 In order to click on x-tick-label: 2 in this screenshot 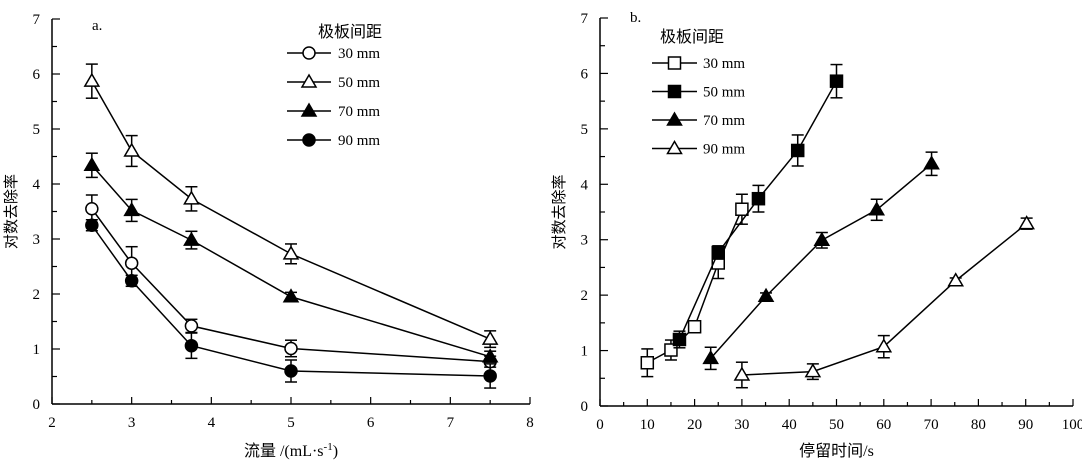, I will do `click(52, 423)`.